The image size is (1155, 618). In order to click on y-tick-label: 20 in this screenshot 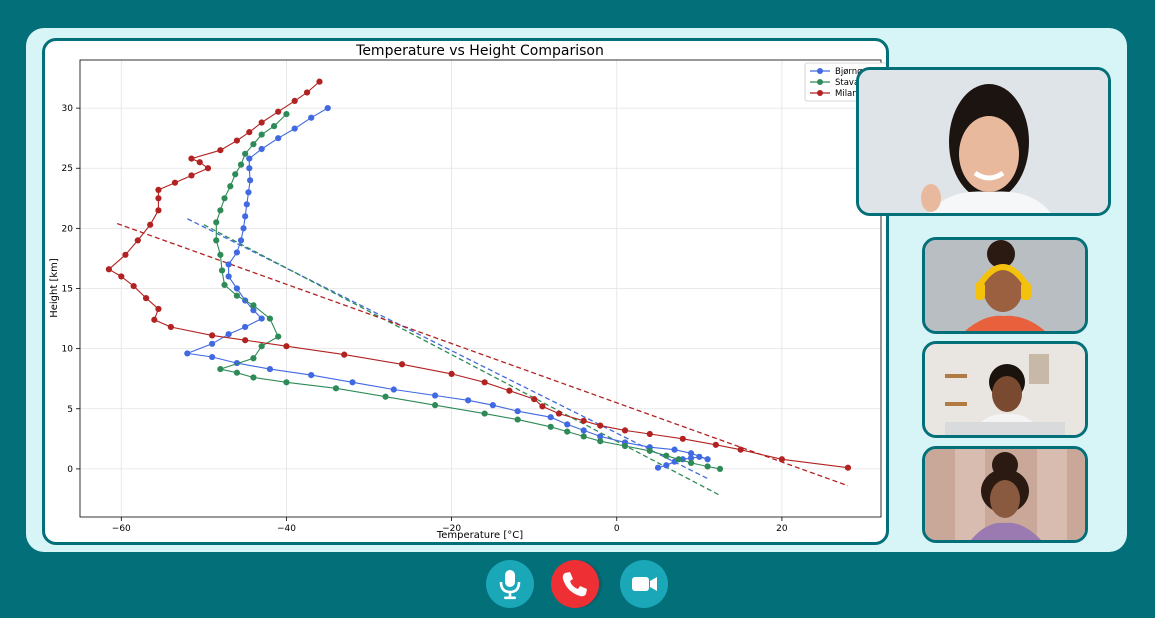, I will do `click(68, 229)`.